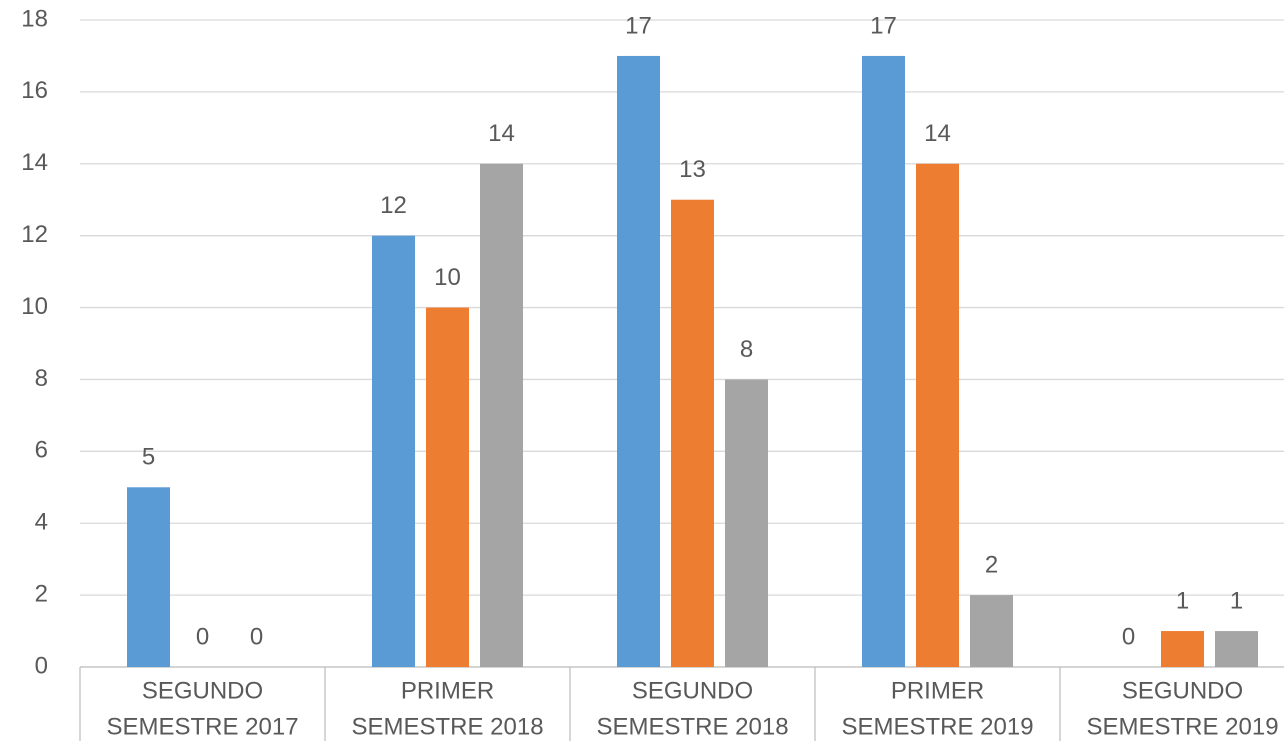 The height and width of the screenshot is (741, 1284). Describe the element at coordinates (41, 522) in the screenshot. I see `y-tick-label: 4` at that location.